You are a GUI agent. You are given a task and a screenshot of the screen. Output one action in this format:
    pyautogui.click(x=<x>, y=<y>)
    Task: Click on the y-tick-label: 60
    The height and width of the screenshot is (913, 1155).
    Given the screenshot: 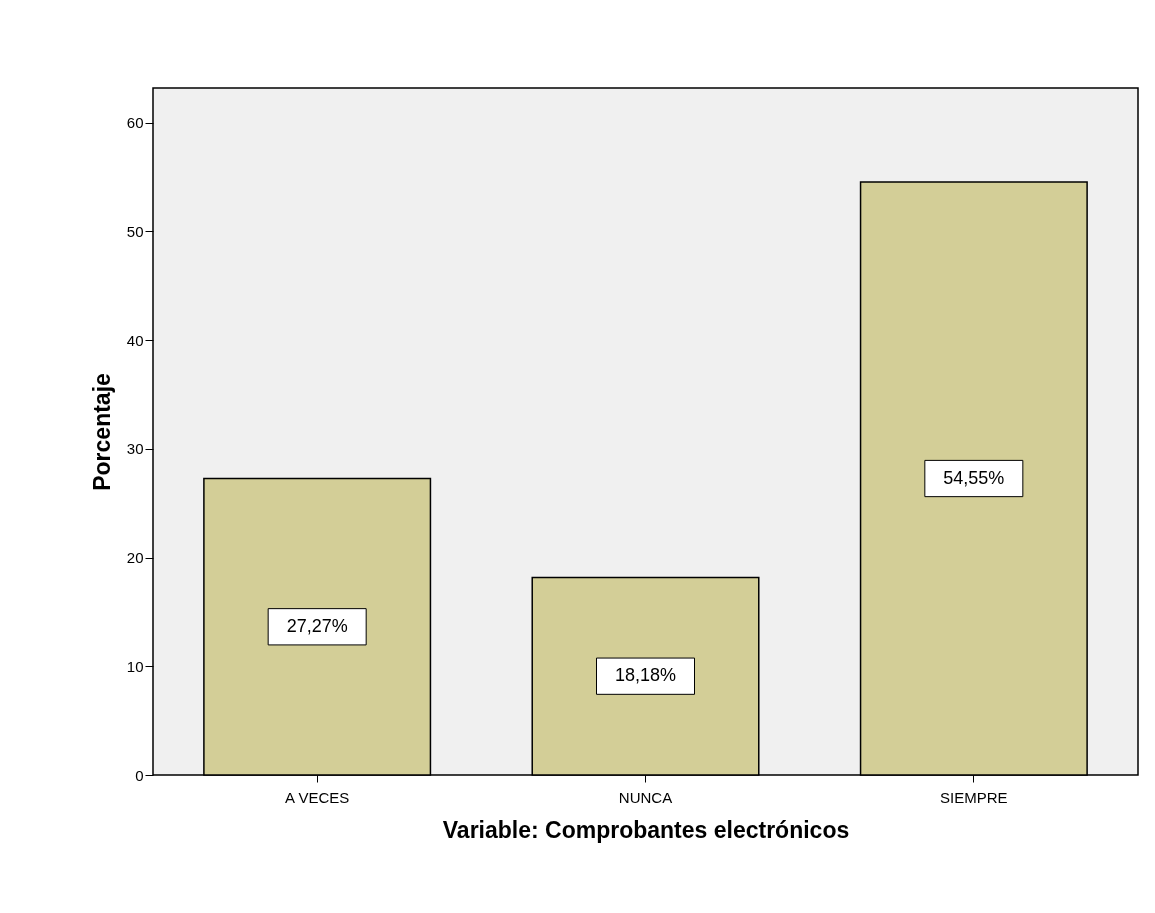 What is the action you would take?
    pyautogui.click(x=135, y=123)
    